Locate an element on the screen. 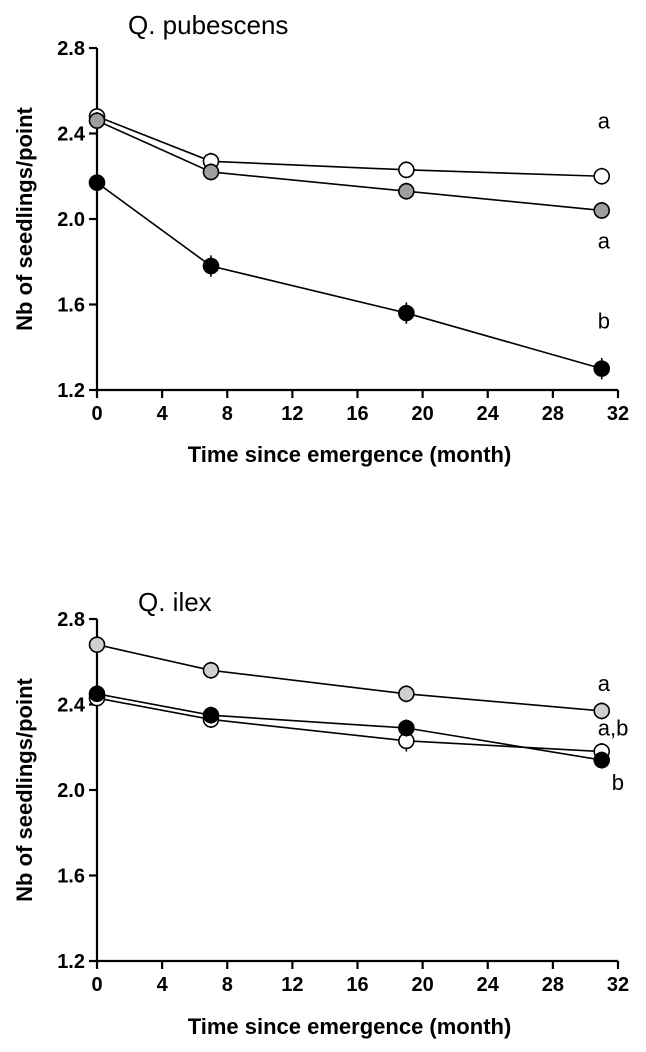 This screenshot has width=646, height=1052. series-2: b is located at coordinates (356, 740).